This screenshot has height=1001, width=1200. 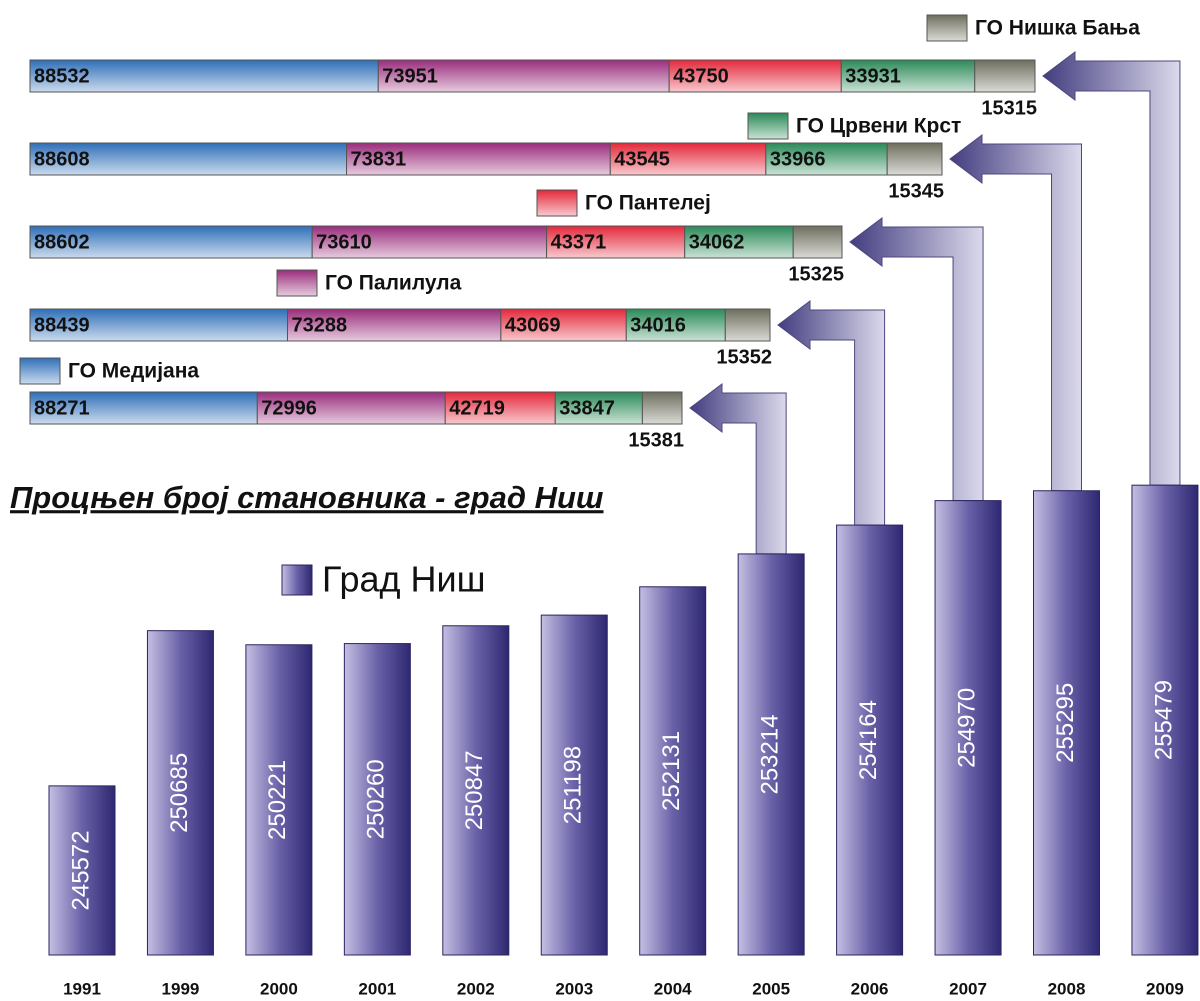 What do you see at coordinates (744, 357) in the screenshot?
I see `segment-label: 15352` at bounding box center [744, 357].